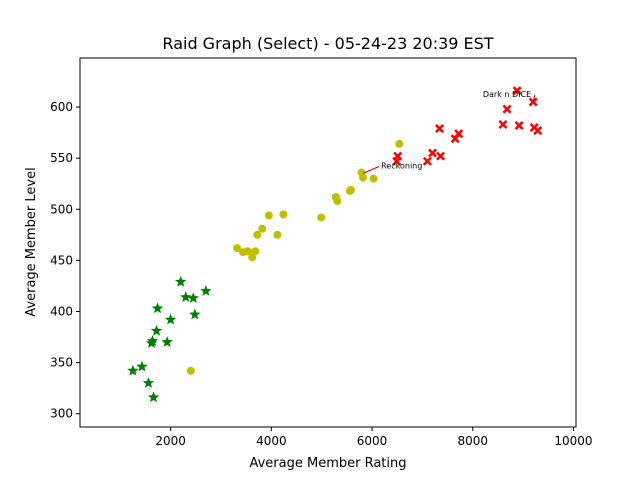 The height and width of the screenshot is (480, 640). What do you see at coordinates (61, 363) in the screenshot?
I see `y-tick-label: 350` at bounding box center [61, 363].